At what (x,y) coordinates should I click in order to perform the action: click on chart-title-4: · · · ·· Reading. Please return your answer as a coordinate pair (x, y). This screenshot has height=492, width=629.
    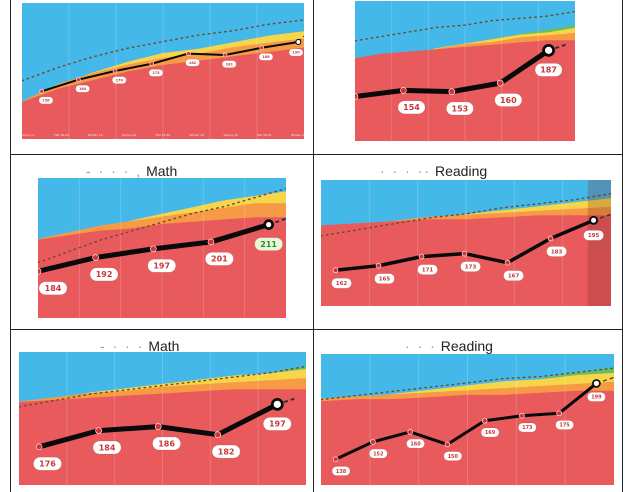
    Looking at the image, I should click on (433, 171).